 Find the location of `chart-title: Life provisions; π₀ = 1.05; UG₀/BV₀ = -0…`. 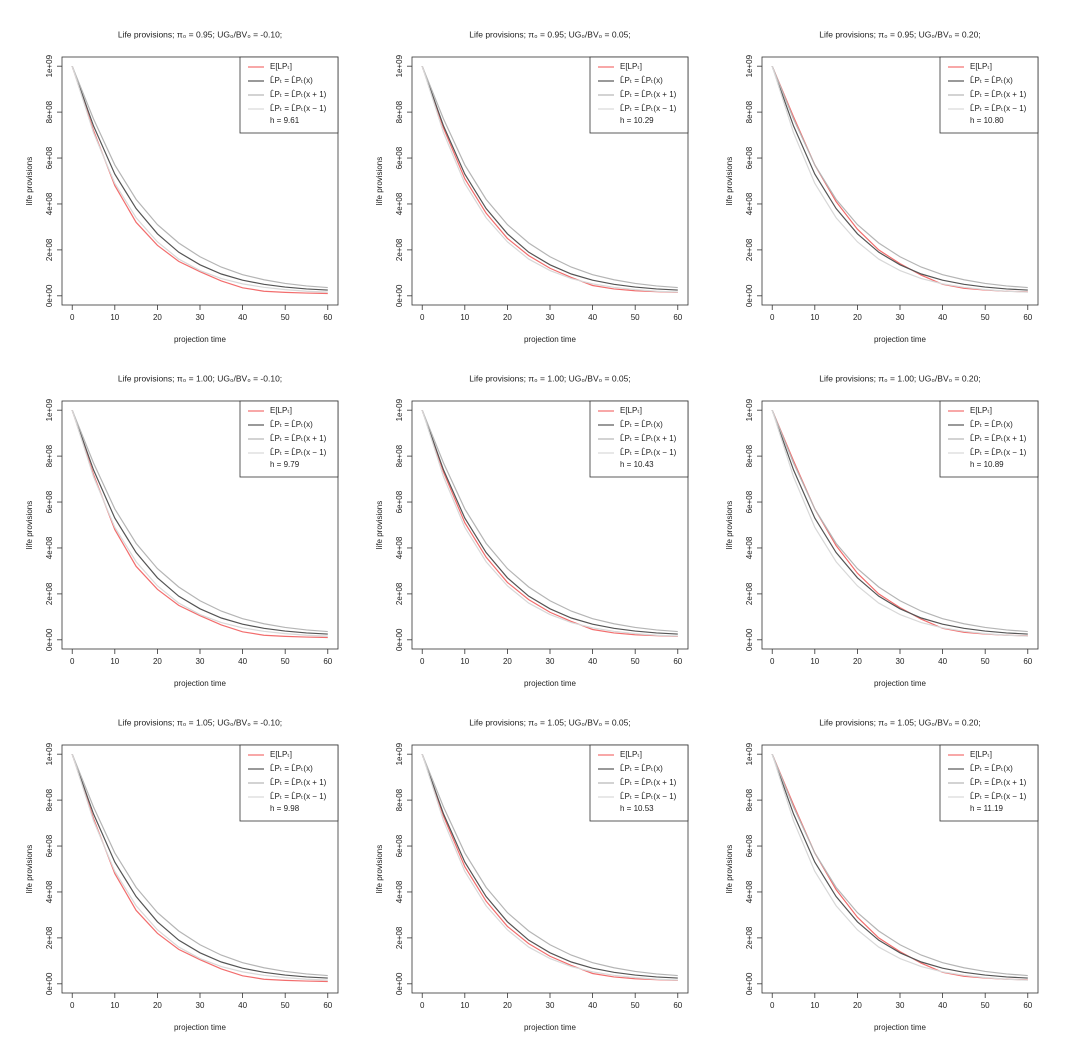

chart-title: Life provisions; π₀ = 1.05; UG₀/BV₀ = -0… is located at coordinates (200, 722).